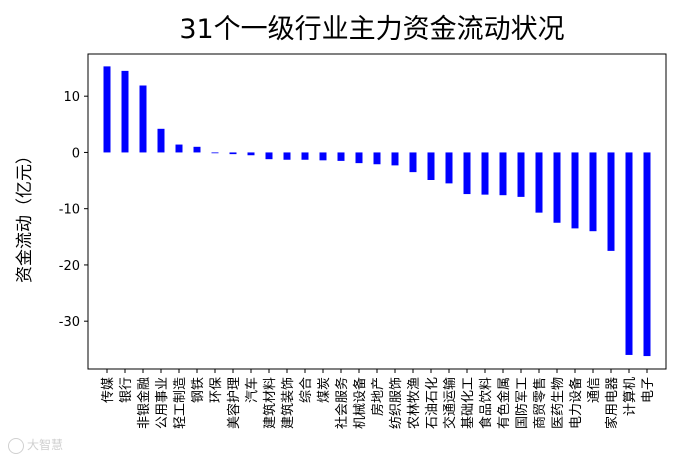 Image resolution: width=694 pixels, height=463 pixels. I want to click on bar-社会服务, so click(341, 156).